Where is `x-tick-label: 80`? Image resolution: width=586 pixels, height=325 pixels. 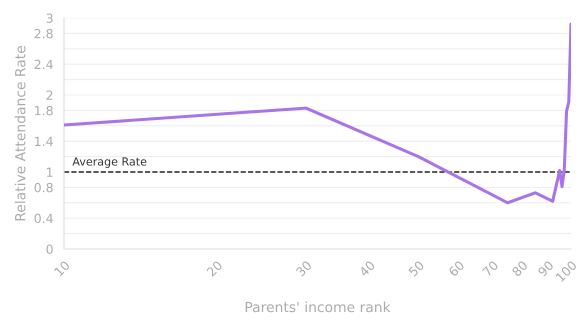 x-tick-label: 80 is located at coordinates (519, 268).